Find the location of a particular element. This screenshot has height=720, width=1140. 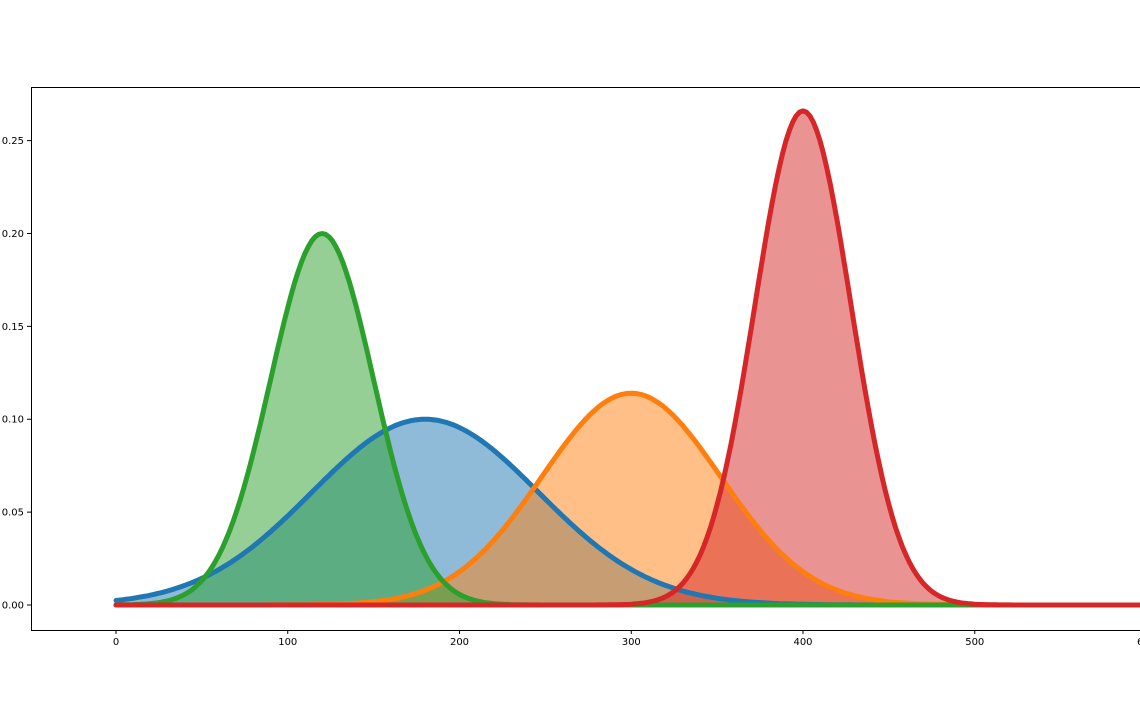

x-axis: 0 100 200 300 400 500 600 is located at coordinates (626, 639).